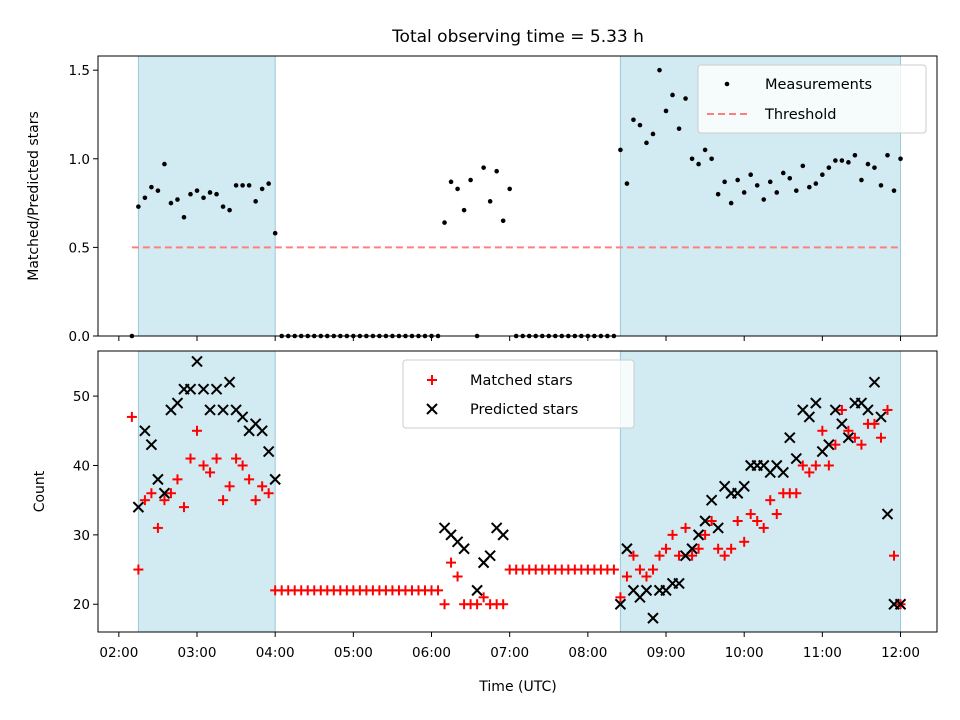  Describe the element at coordinates (81, 536) in the screenshot. I see `y-tick-label: 30` at that location.